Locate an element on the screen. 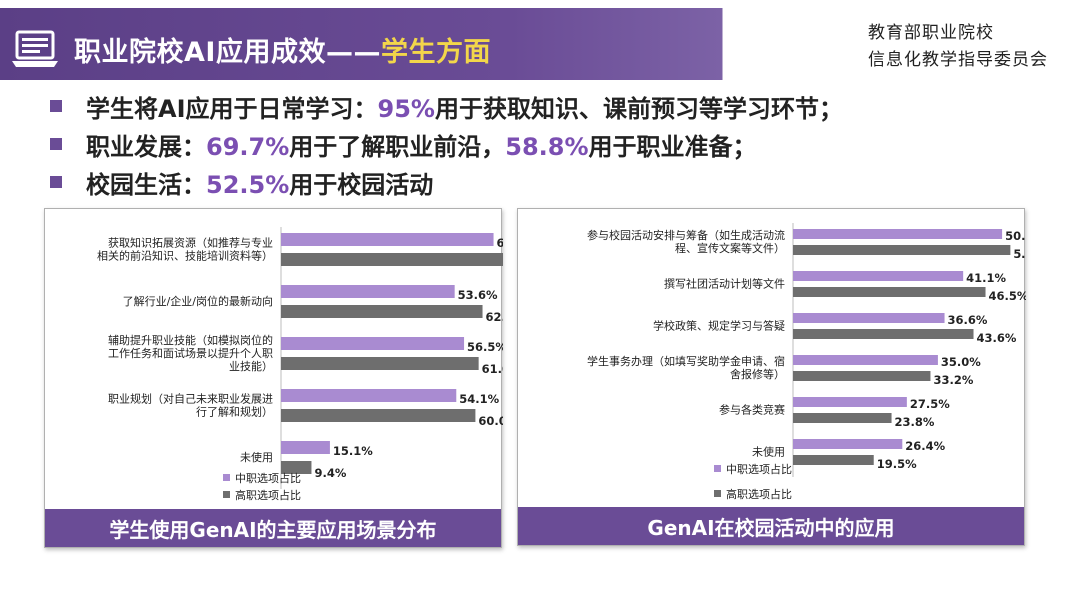 This screenshot has height=607, width=1080. data-label: 46.5% is located at coordinates (1007, 296).